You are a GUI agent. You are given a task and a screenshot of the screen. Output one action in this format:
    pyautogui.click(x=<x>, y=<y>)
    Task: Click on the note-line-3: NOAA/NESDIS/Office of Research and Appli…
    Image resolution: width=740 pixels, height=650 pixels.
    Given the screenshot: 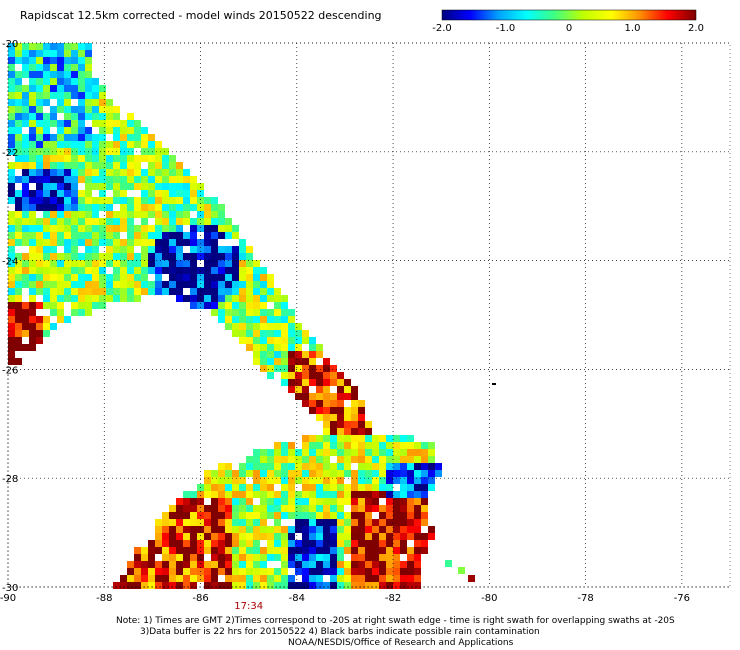 What is the action you would take?
    pyautogui.click(x=401, y=643)
    